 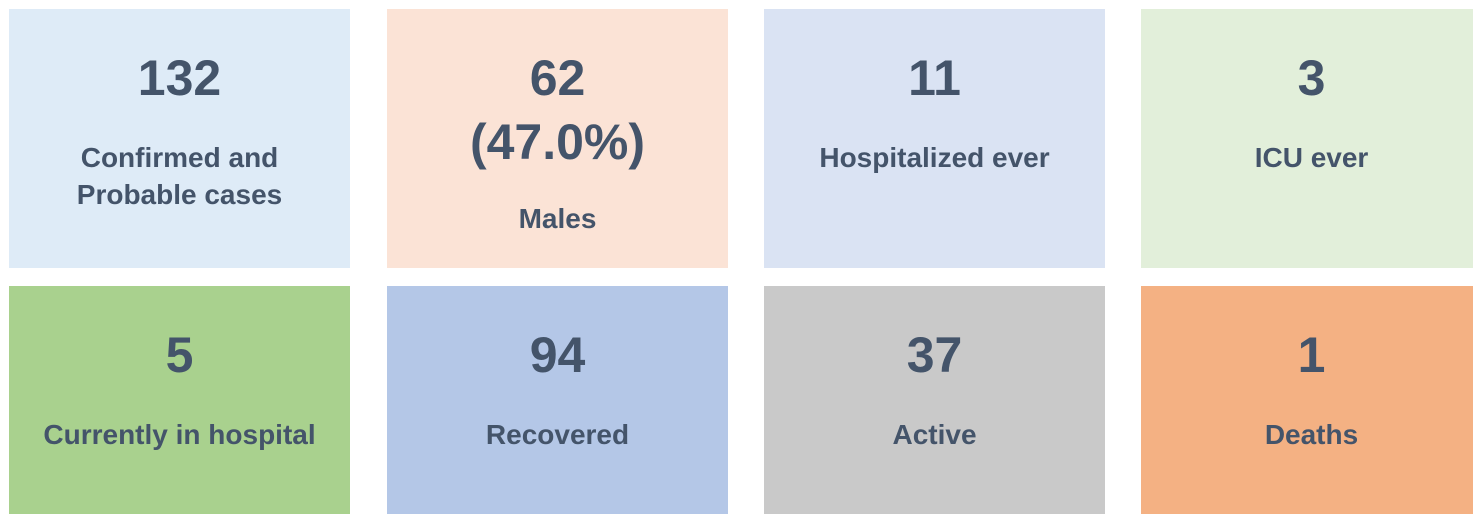 What do you see at coordinates (557, 218) in the screenshot?
I see `stat-label: Males` at bounding box center [557, 218].